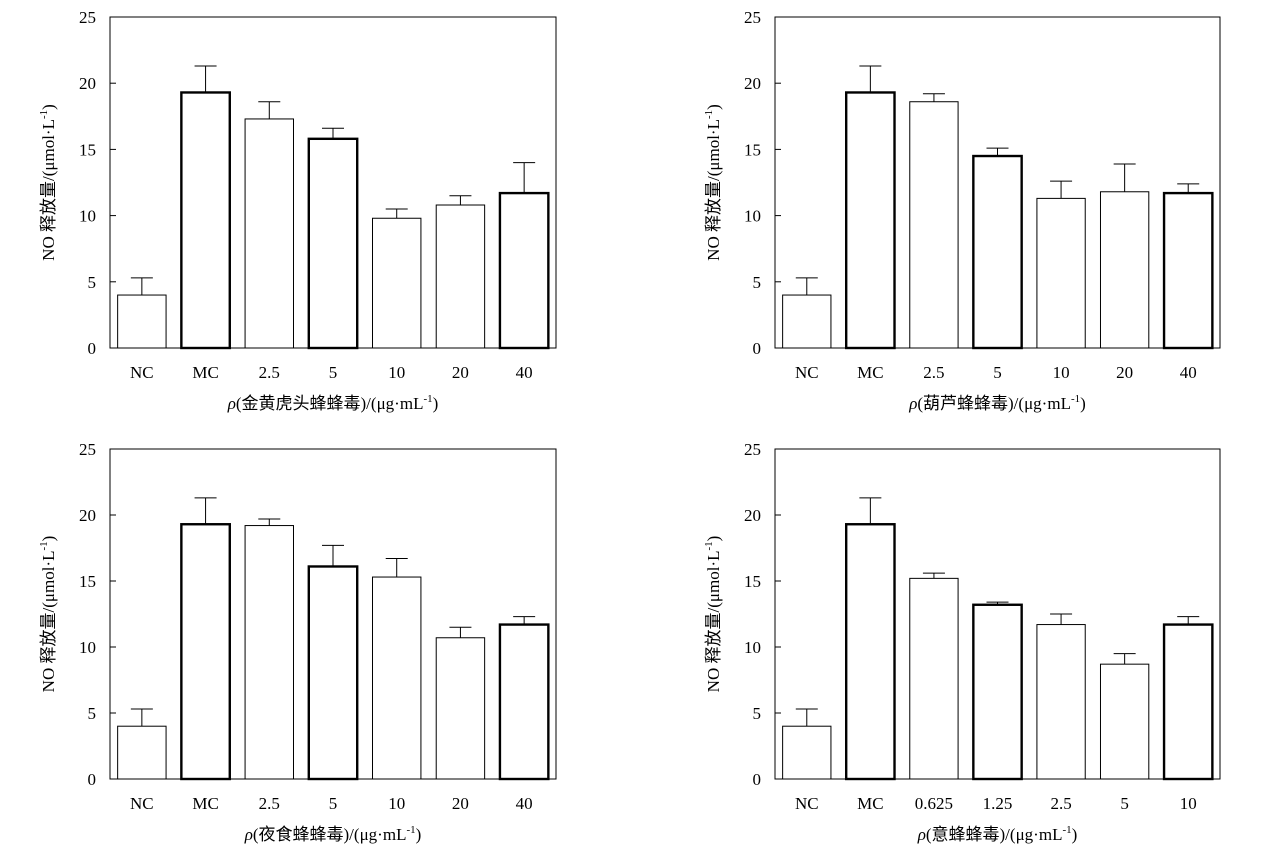 The width and height of the screenshot is (1270, 865). I want to click on x-tick-label: 0.625, so click(934, 803).